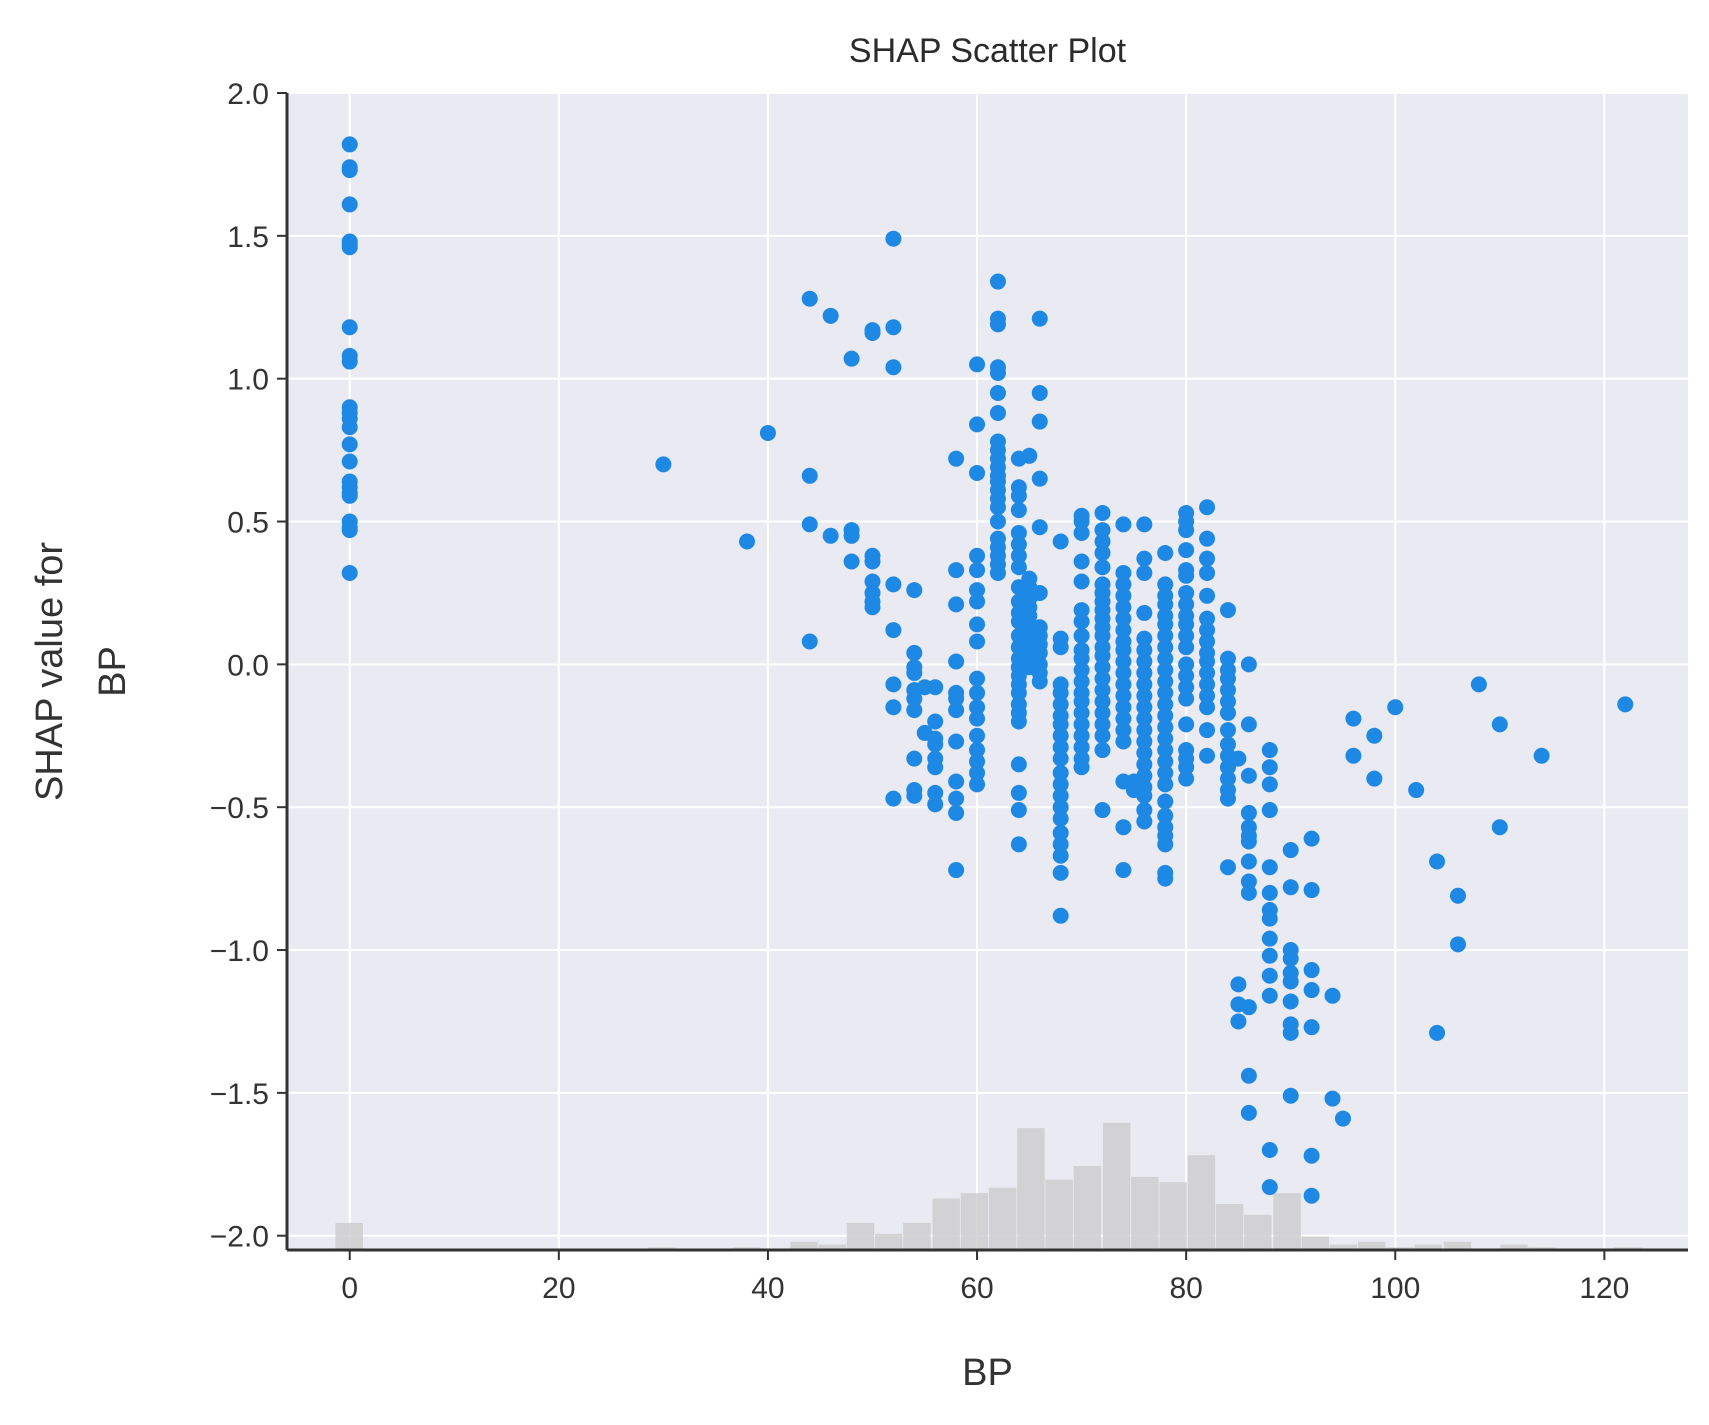 Image resolution: width=1709 pixels, height=1425 pixels. Describe the element at coordinates (988, 1186) in the screenshot. I see `histogram-bars` at that location.